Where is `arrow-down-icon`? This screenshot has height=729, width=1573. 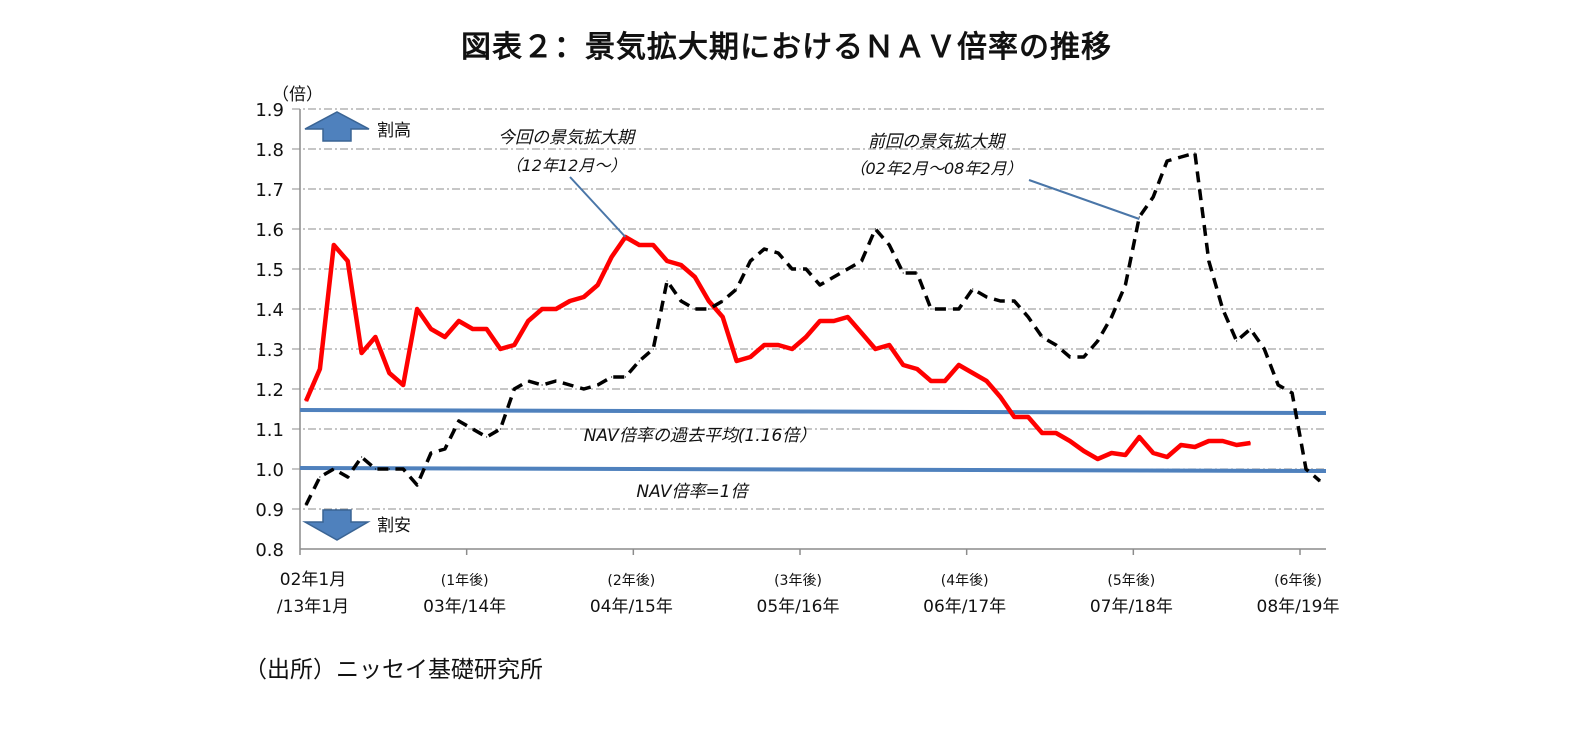 arrow-down-icon is located at coordinates (336, 525).